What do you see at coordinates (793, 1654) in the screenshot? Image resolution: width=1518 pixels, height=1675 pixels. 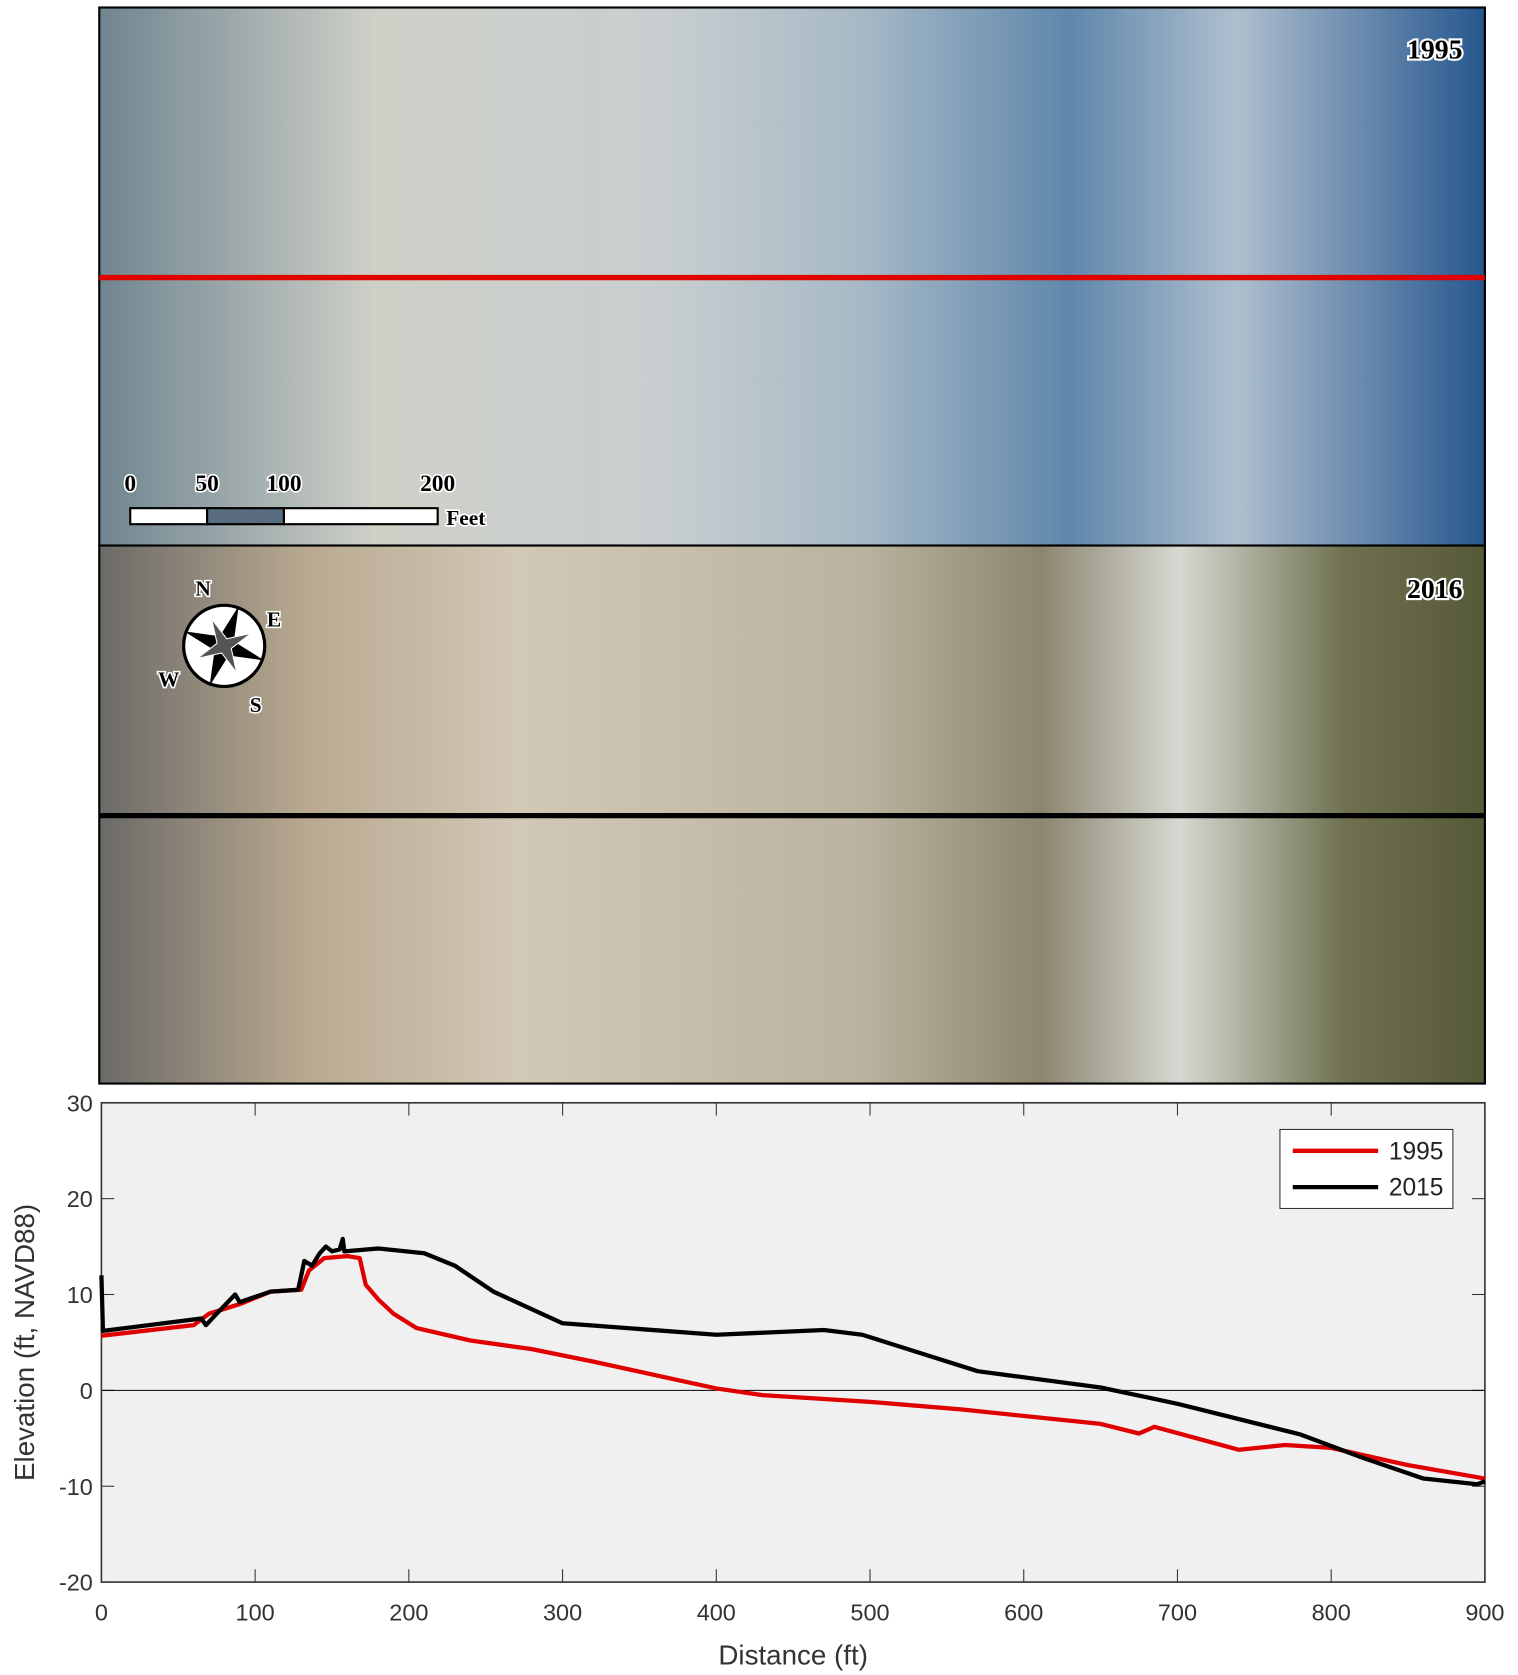 I see `x-axis-label: Distance (ft)` at bounding box center [793, 1654].